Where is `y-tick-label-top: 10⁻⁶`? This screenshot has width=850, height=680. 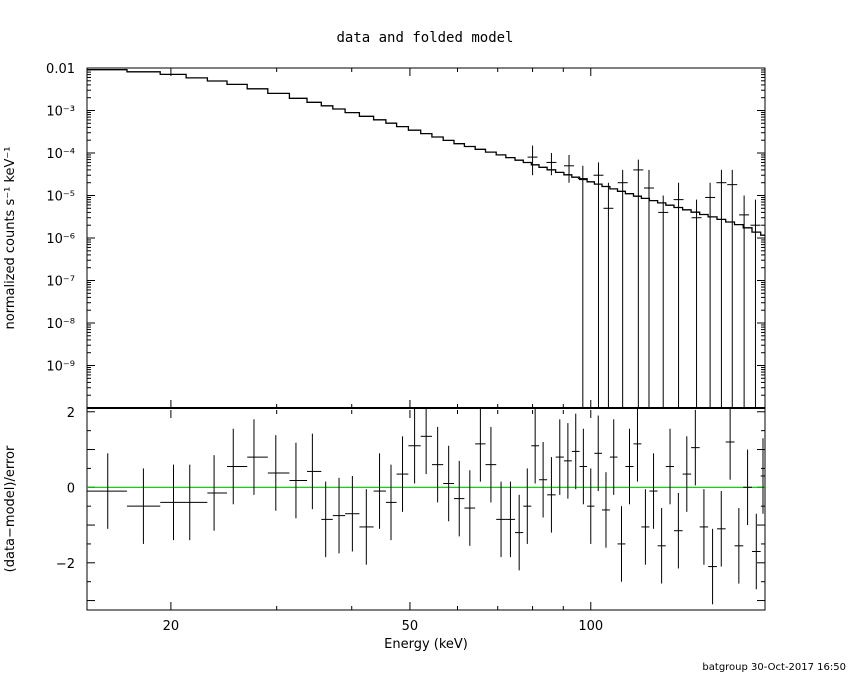 y-tick-label-top: 10⁻⁶ is located at coordinates (60, 239).